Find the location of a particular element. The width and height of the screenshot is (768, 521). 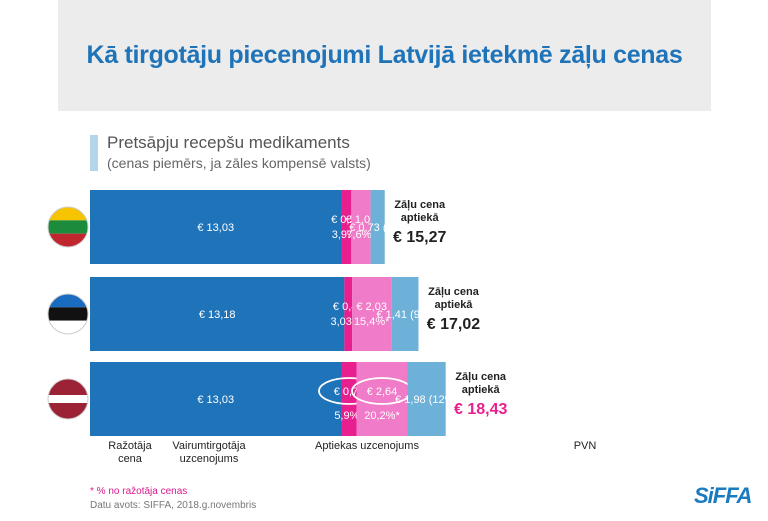

value-label: € 1,98 (12%) is located at coordinates (426, 400).